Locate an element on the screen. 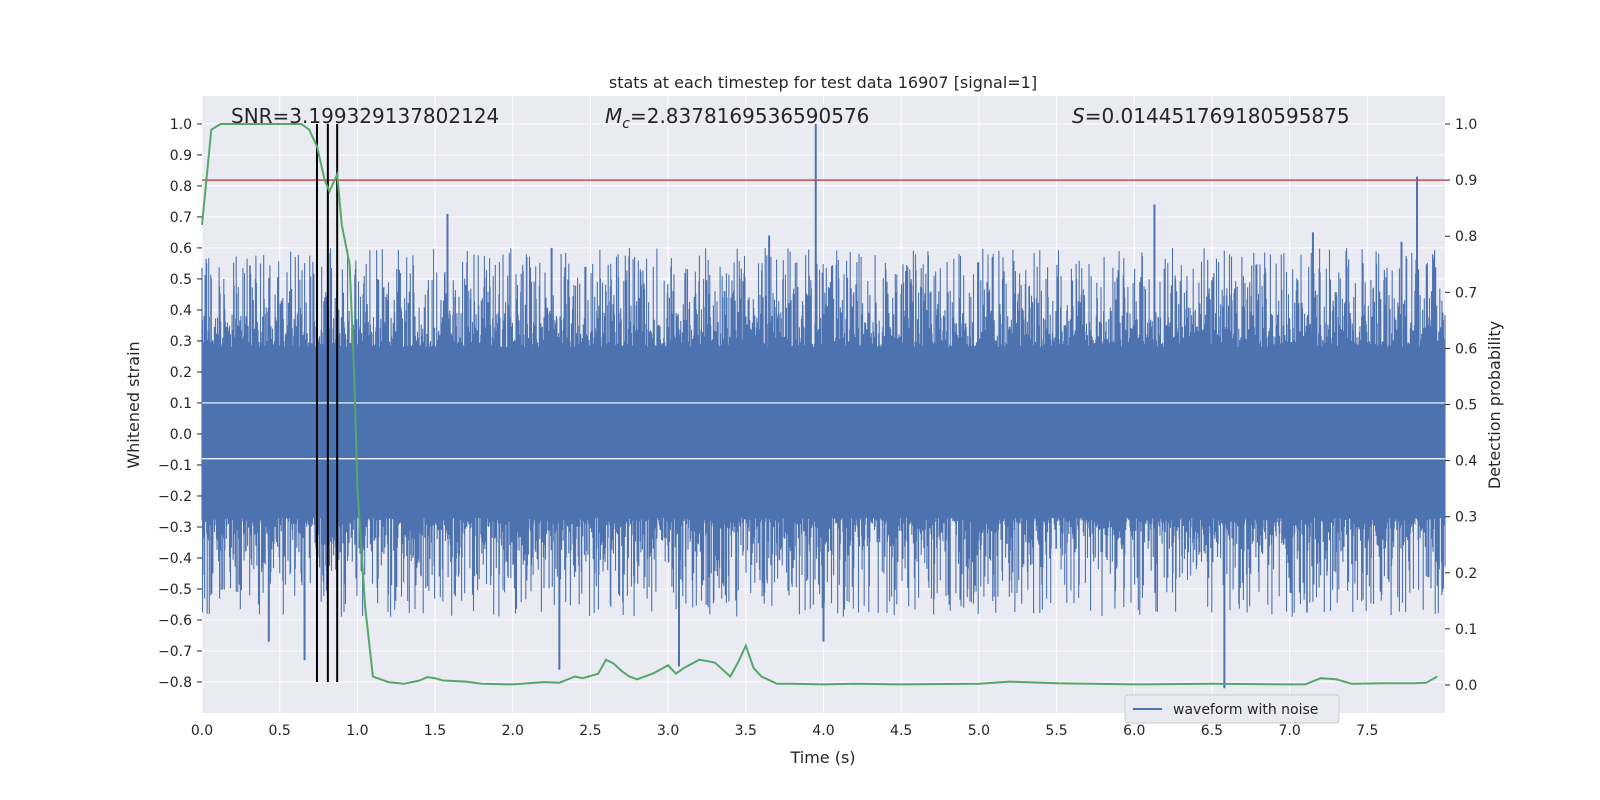 This screenshot has height=800, width=1600. x-tick-label: 0.5 is located at coordinates (280, 731).